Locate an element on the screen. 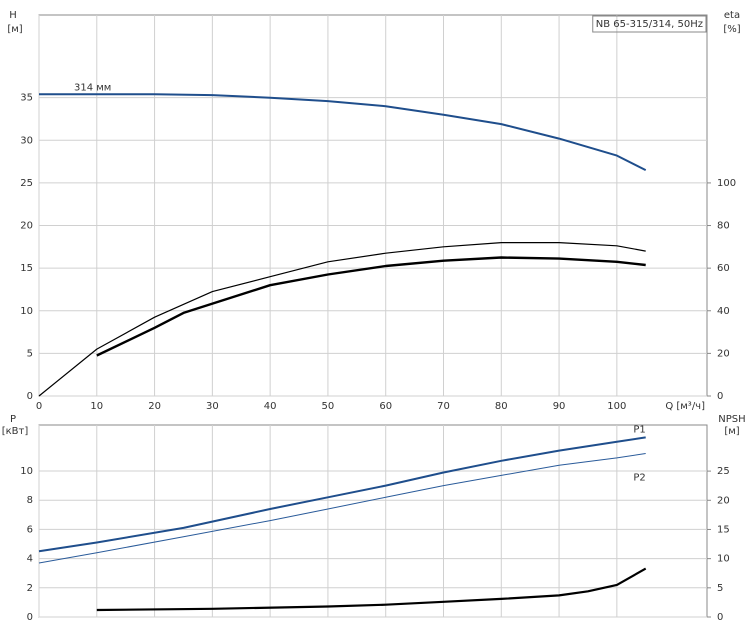  x-tick-label: 70 is located at coordinates (443, 406).